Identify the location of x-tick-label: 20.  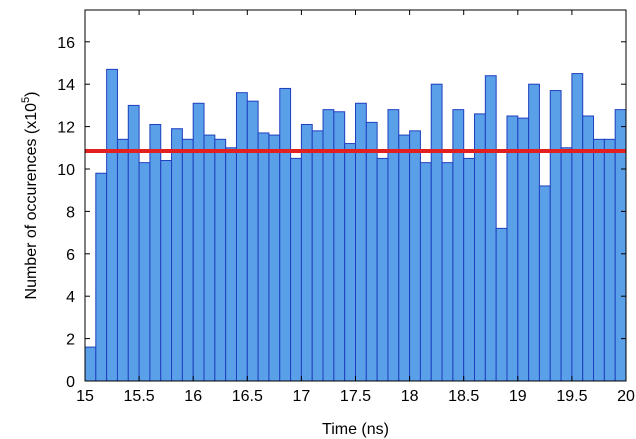
(626, 396).